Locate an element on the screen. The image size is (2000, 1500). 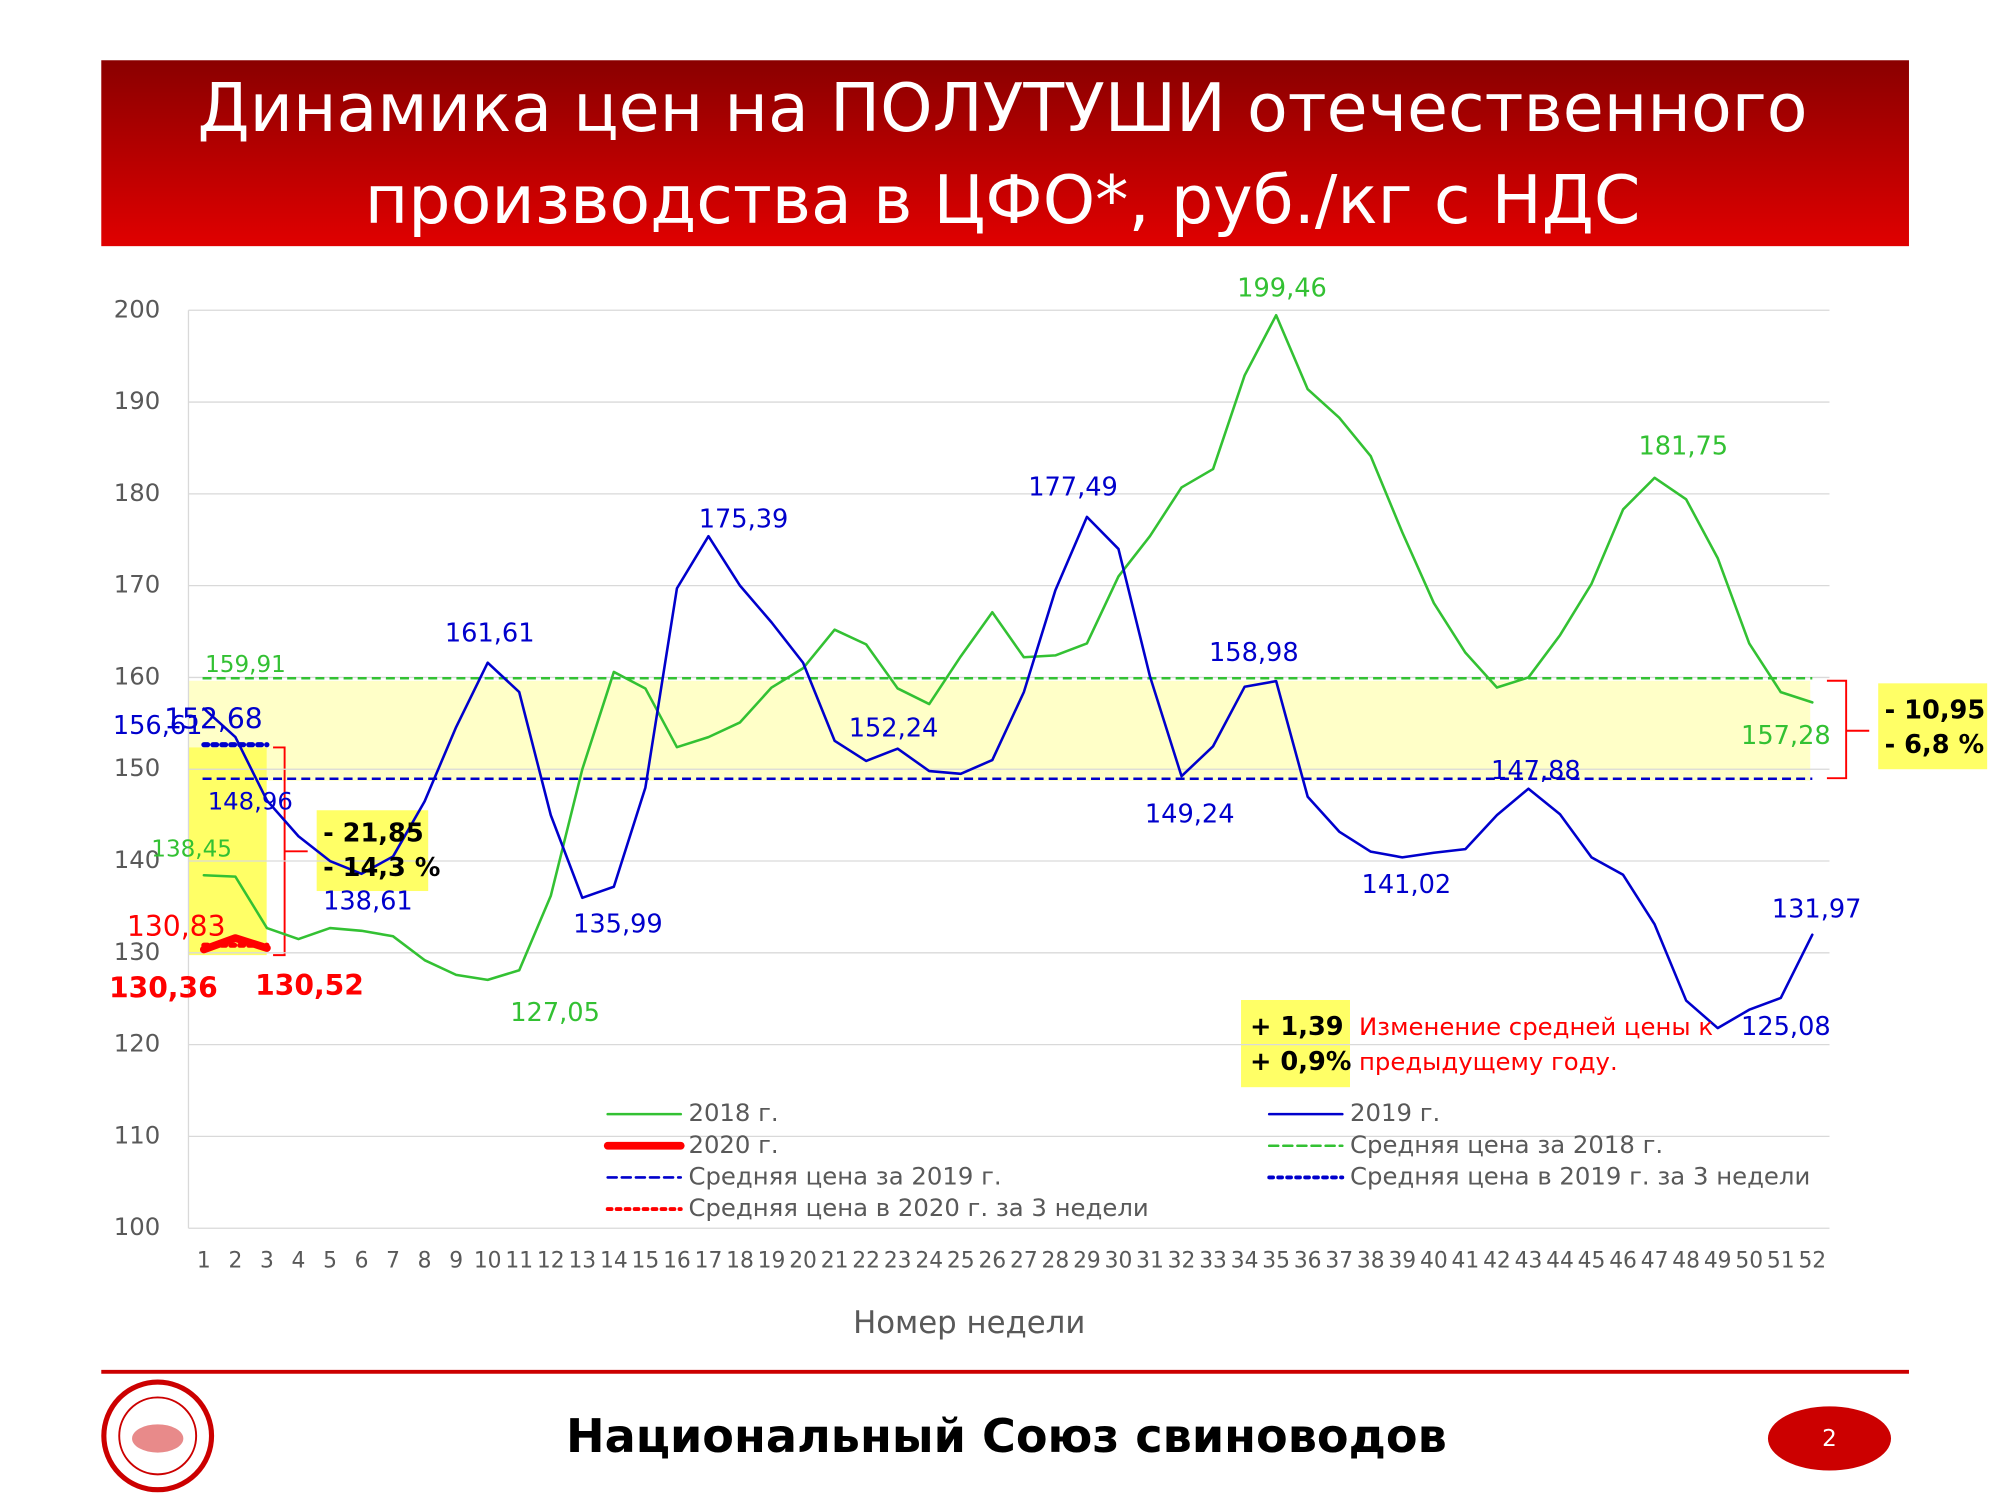
x-tick-label: 13 is located at coordinates (582, 1261).